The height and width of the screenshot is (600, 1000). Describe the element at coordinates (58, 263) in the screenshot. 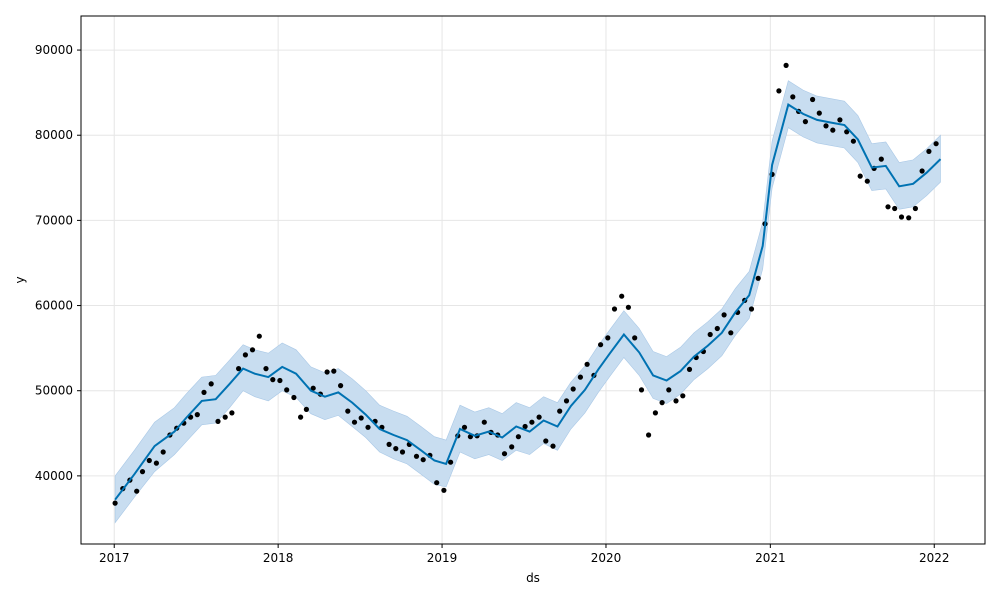

I see `y-axis-ticks: 40000 50000 60000 70000 80000 90000` at that location.